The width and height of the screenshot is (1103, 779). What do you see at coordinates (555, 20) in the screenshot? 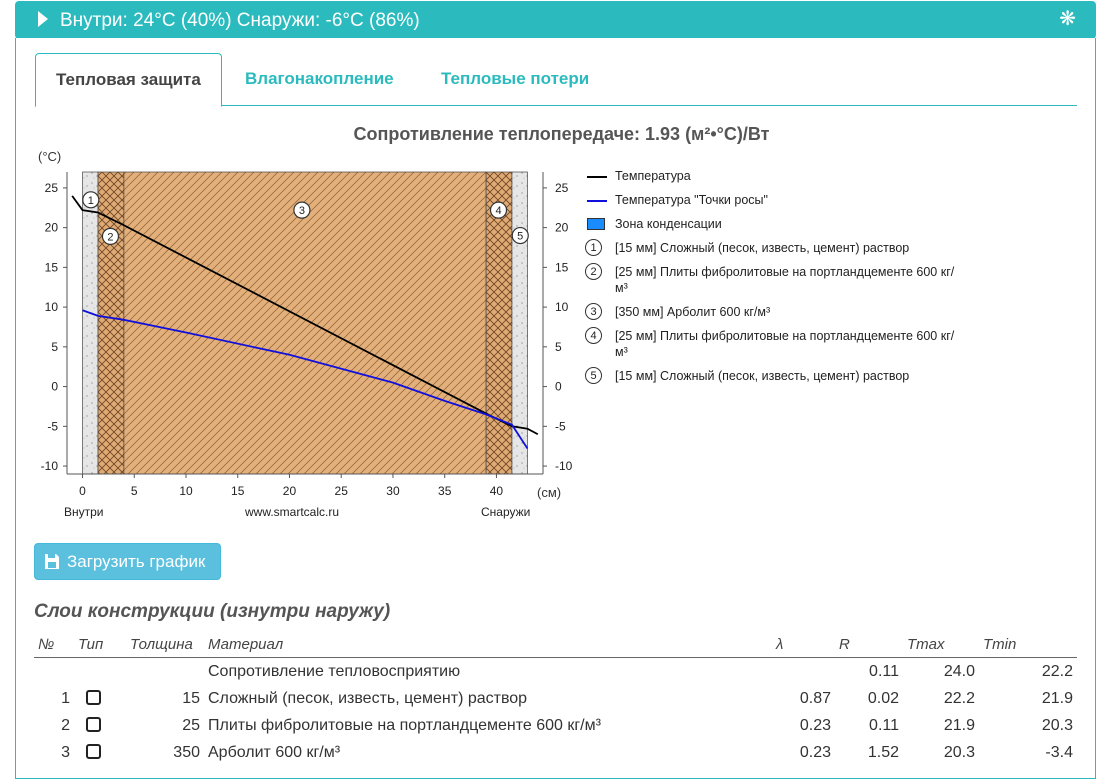
I see `header-bar: Внутри: 24°C (40%) Снаружи: -6°C (86%) ❋` at bounding box center [555, 20].